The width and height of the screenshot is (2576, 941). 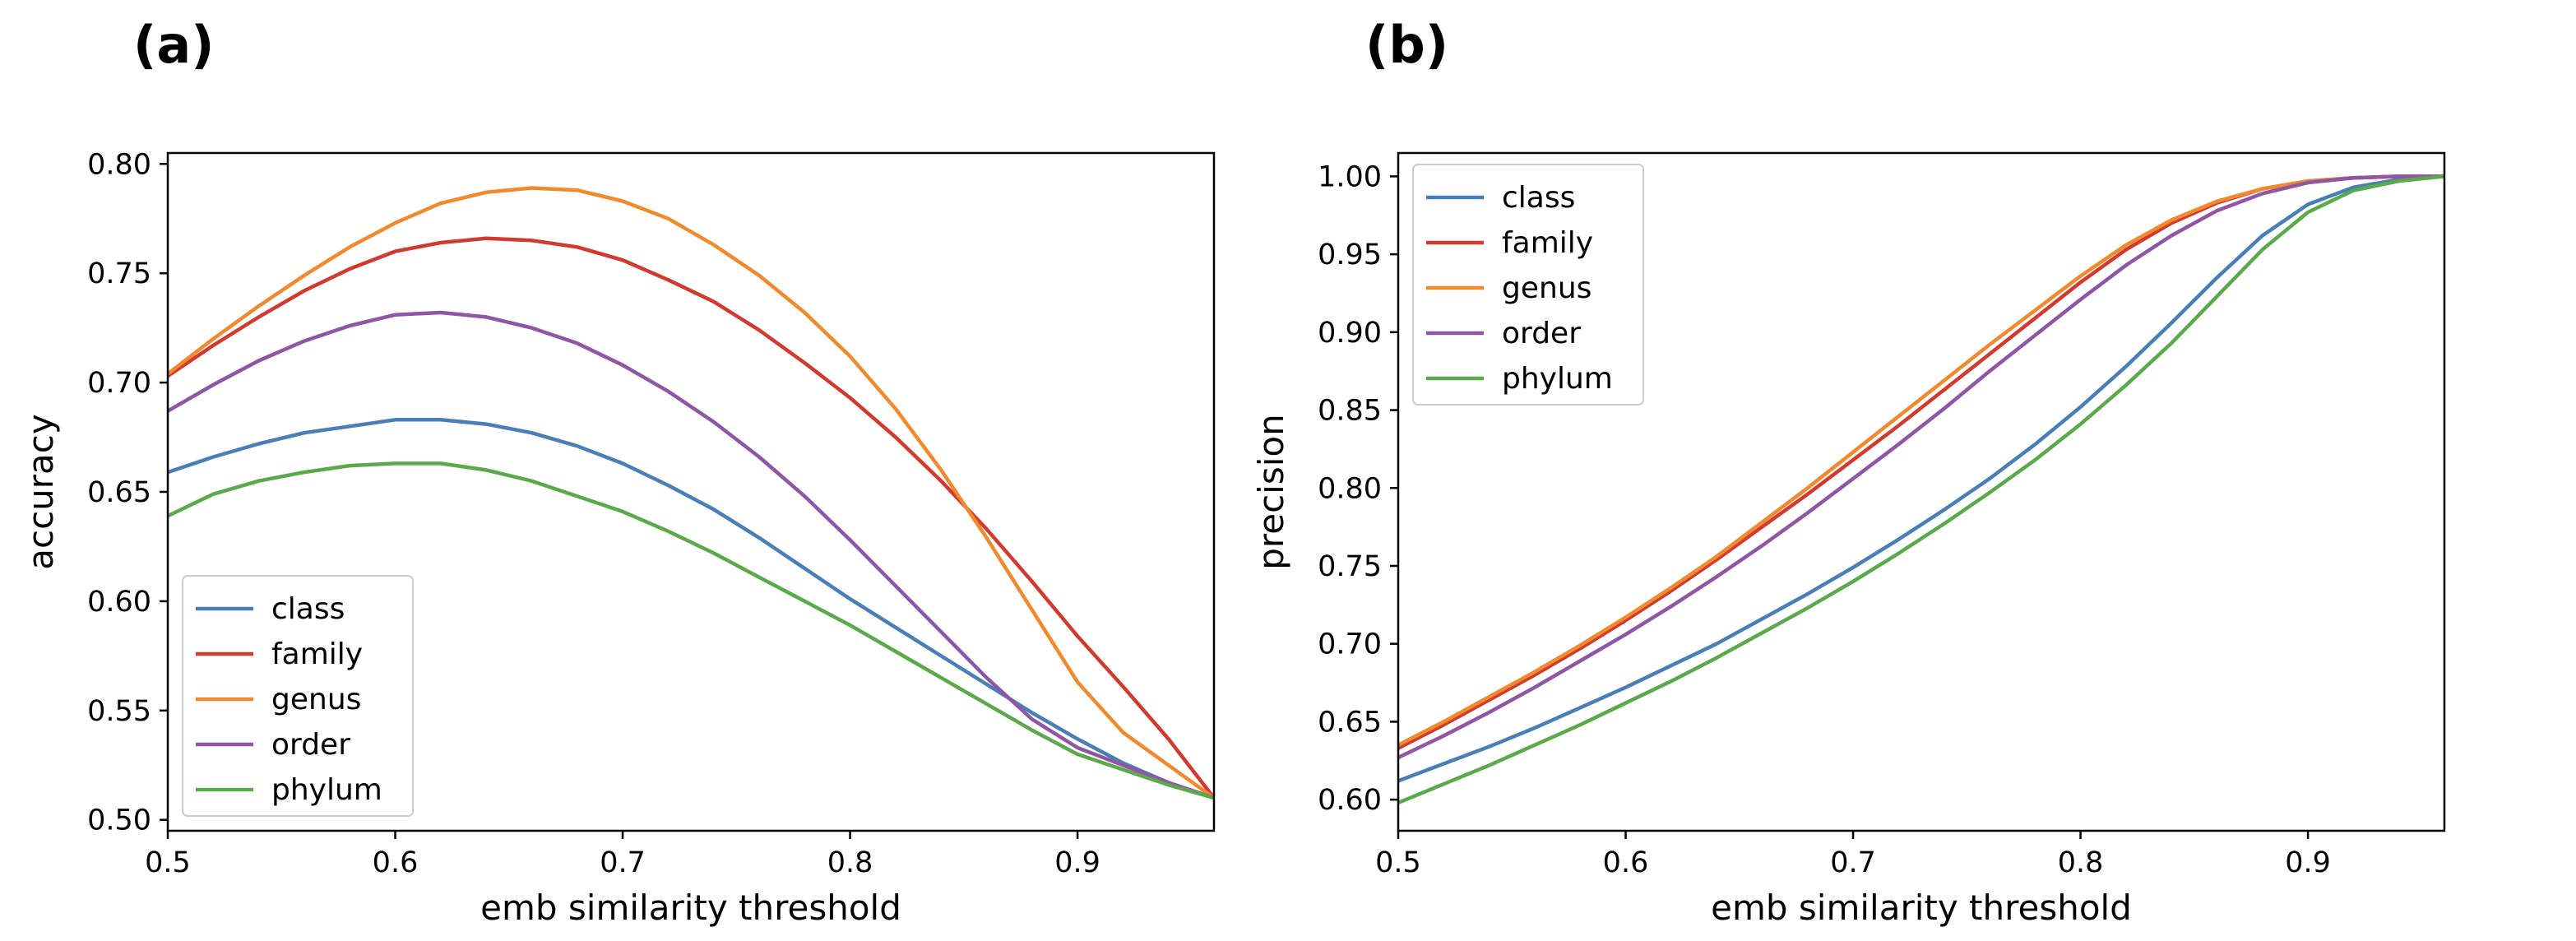 I want to click on series-line-phylum, so click(x=691, y=631).